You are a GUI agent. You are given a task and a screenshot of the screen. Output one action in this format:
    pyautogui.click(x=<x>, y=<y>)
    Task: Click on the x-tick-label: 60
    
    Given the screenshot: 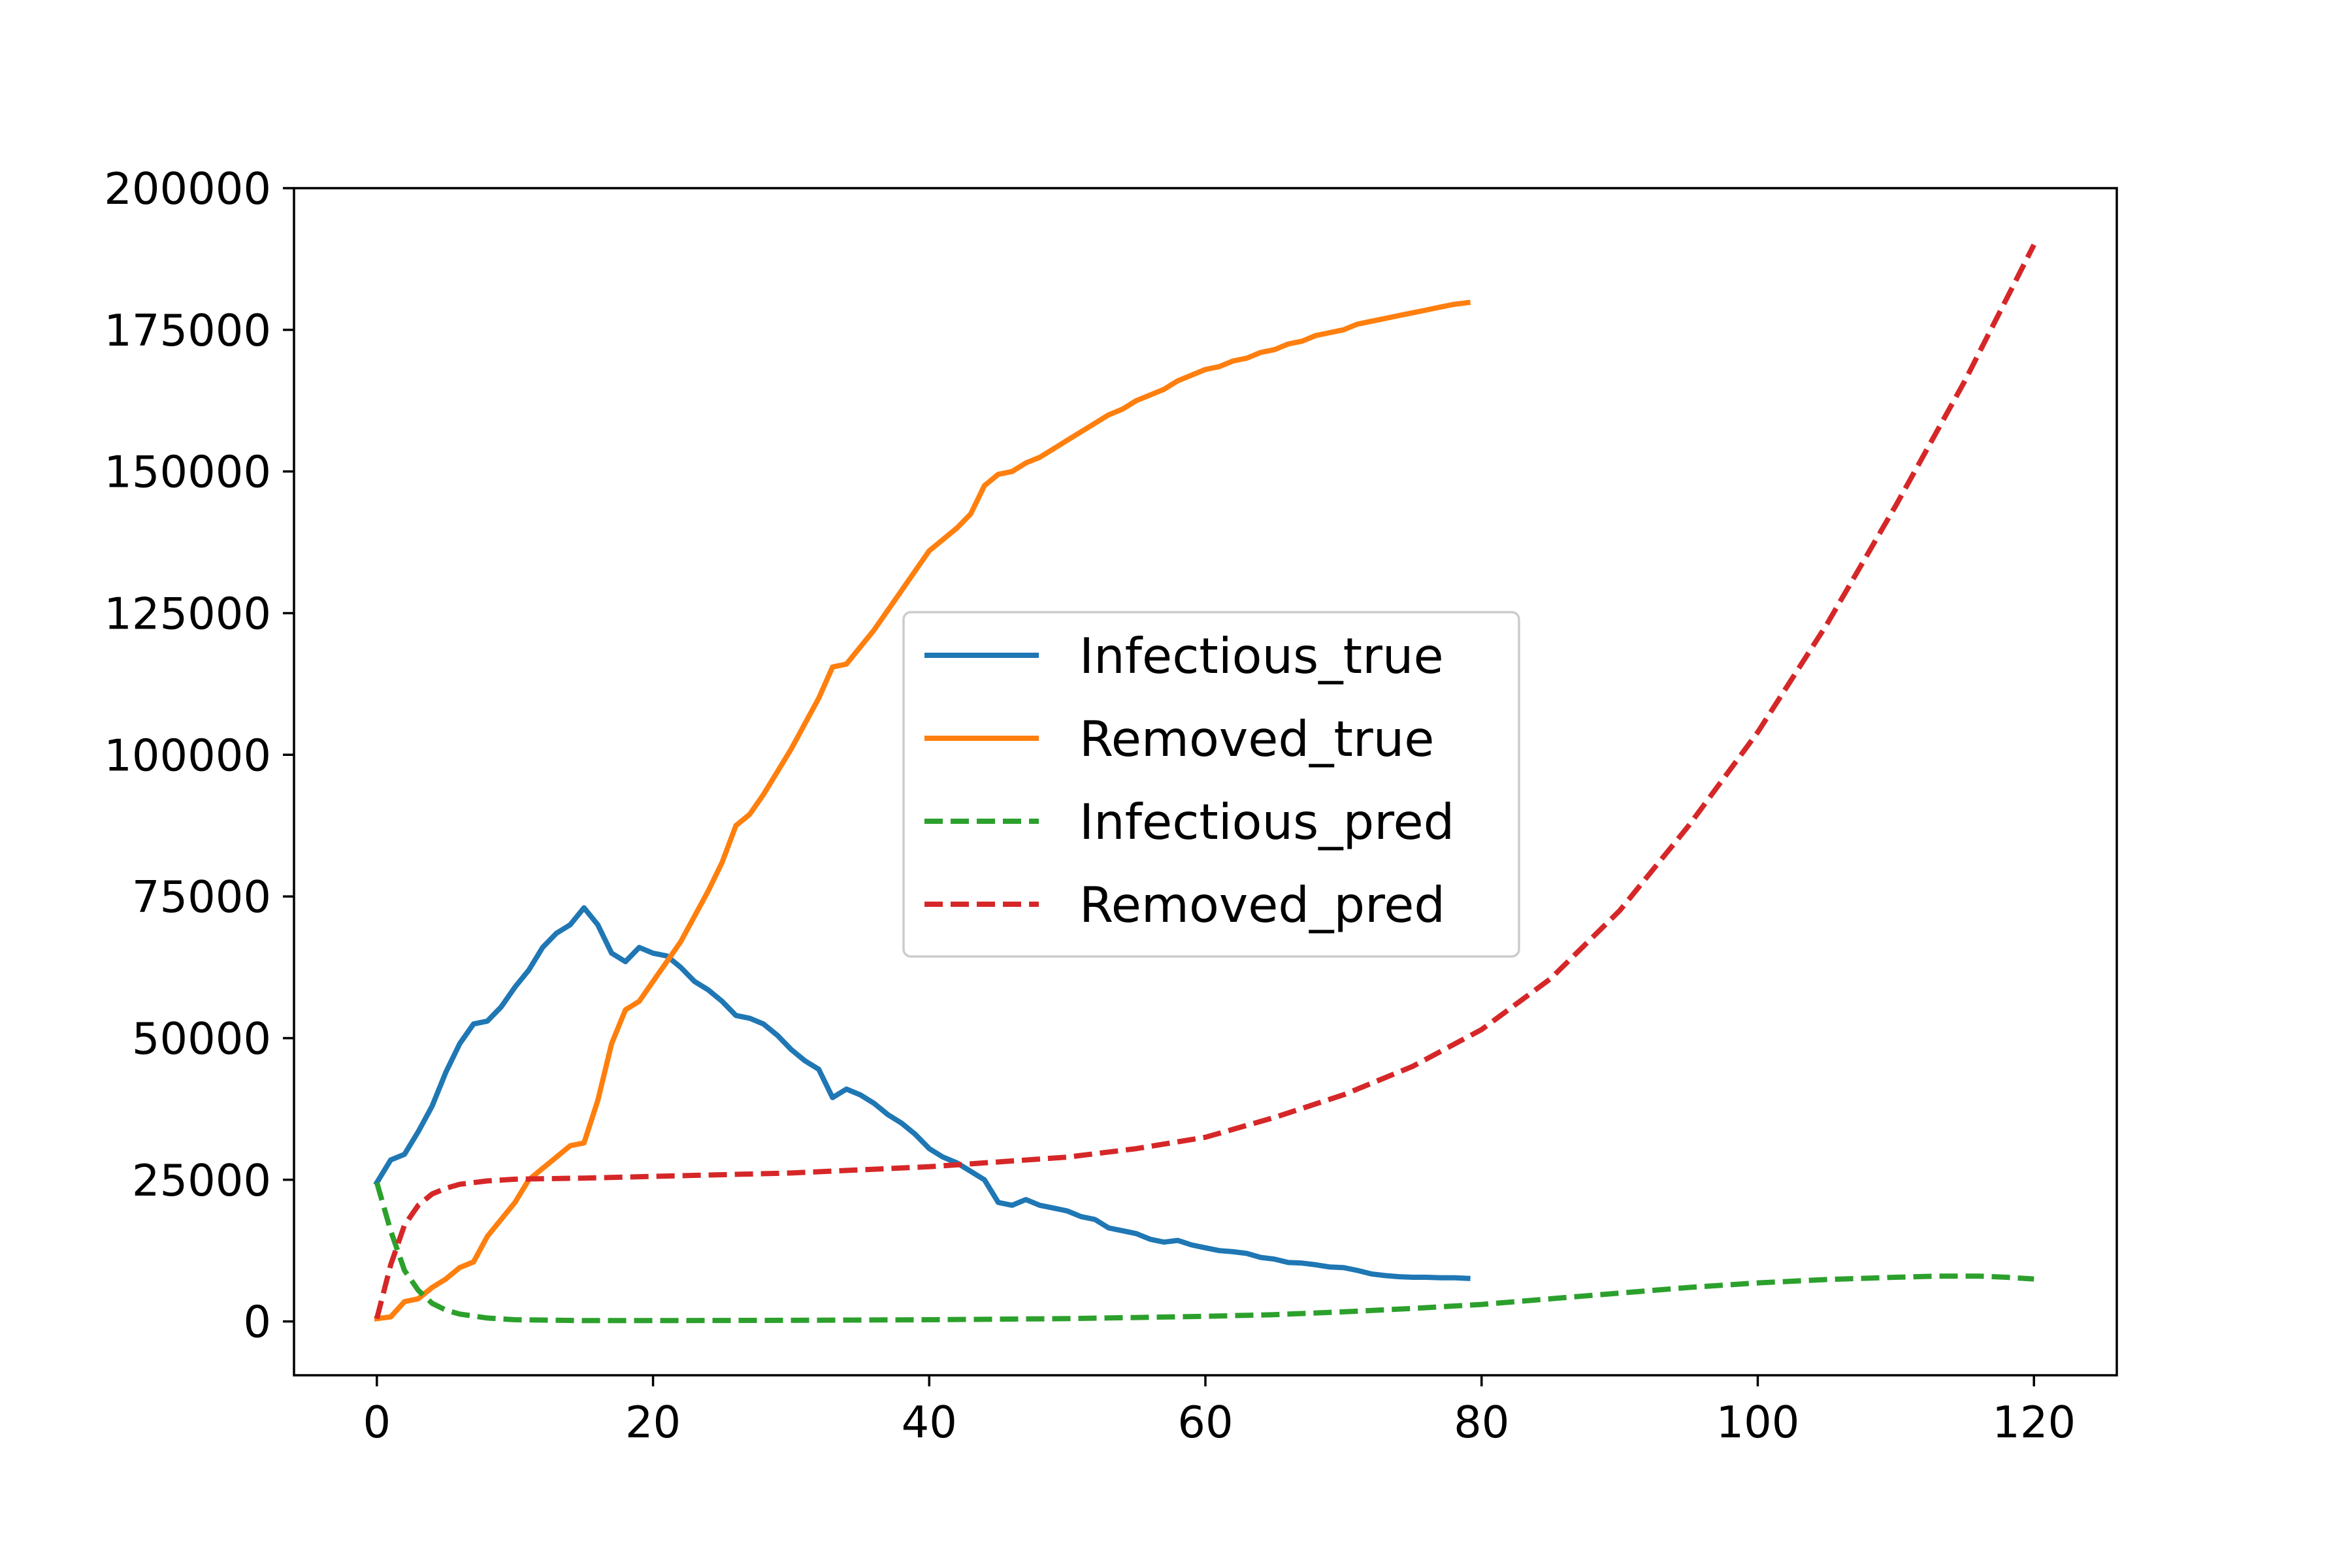 What is the action you would take?
    pyautogui.click(x=1205, y=1422)
    